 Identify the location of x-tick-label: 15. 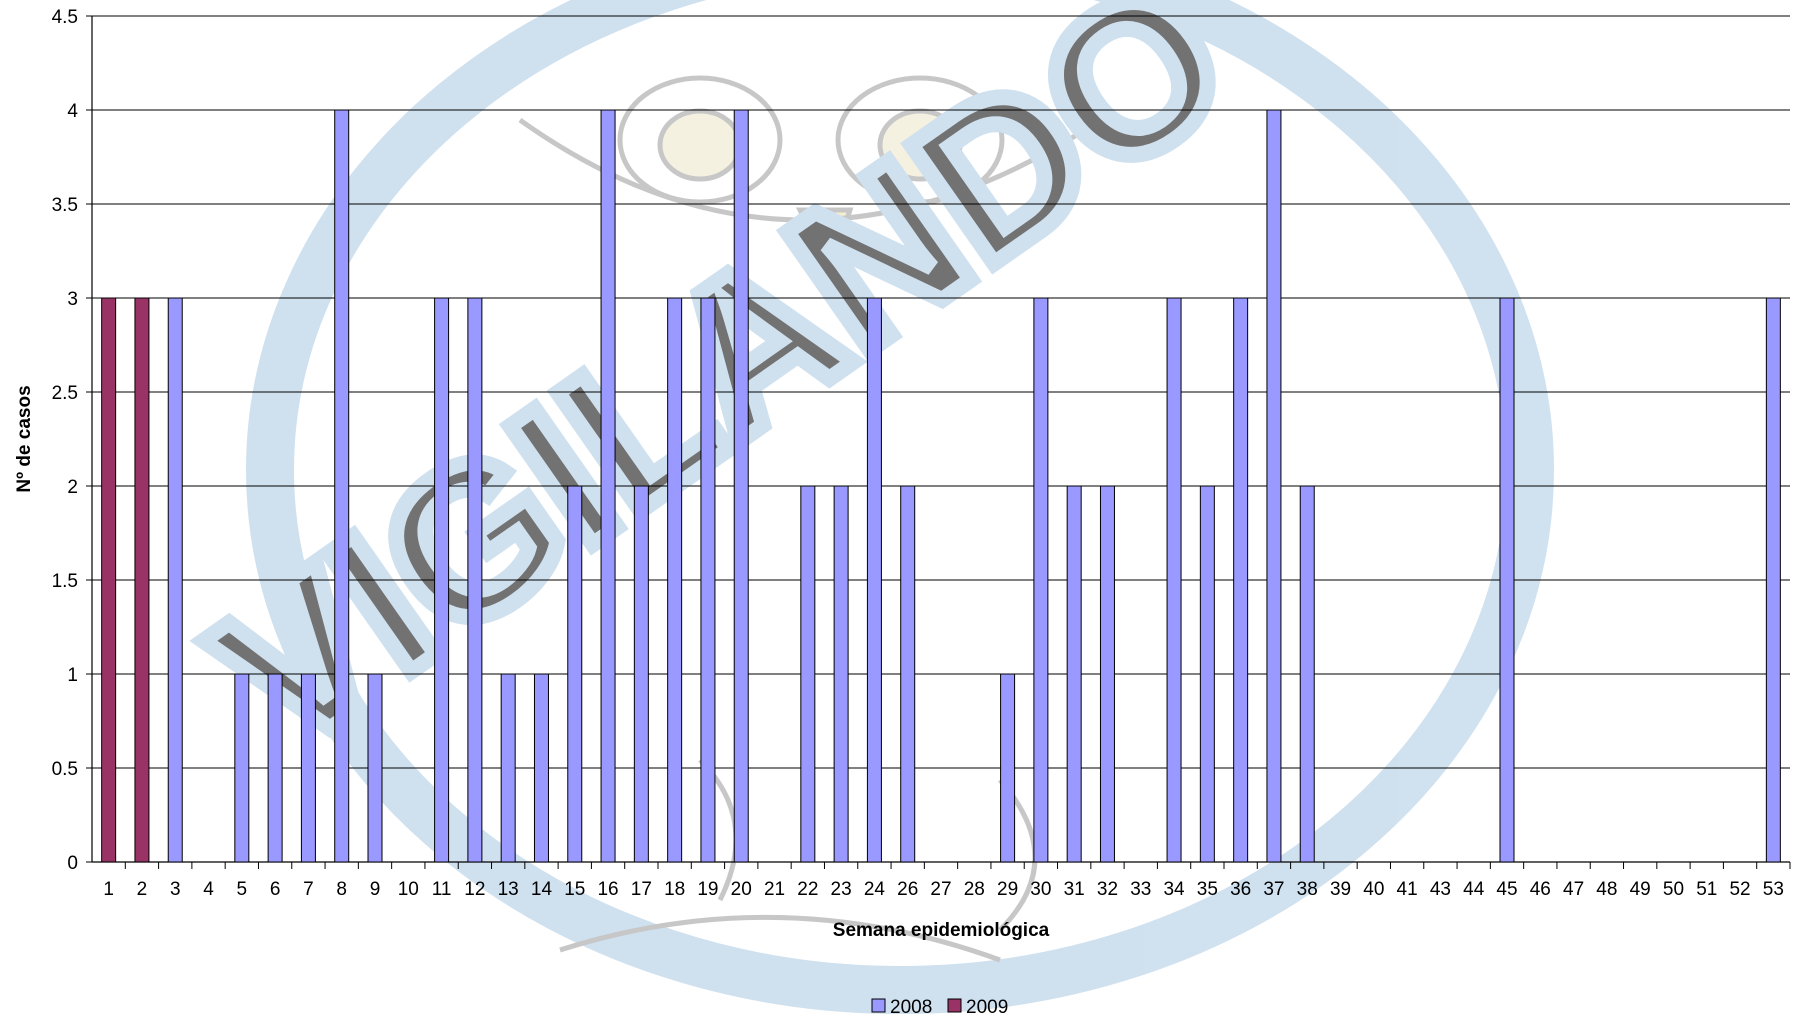
(574, 889).